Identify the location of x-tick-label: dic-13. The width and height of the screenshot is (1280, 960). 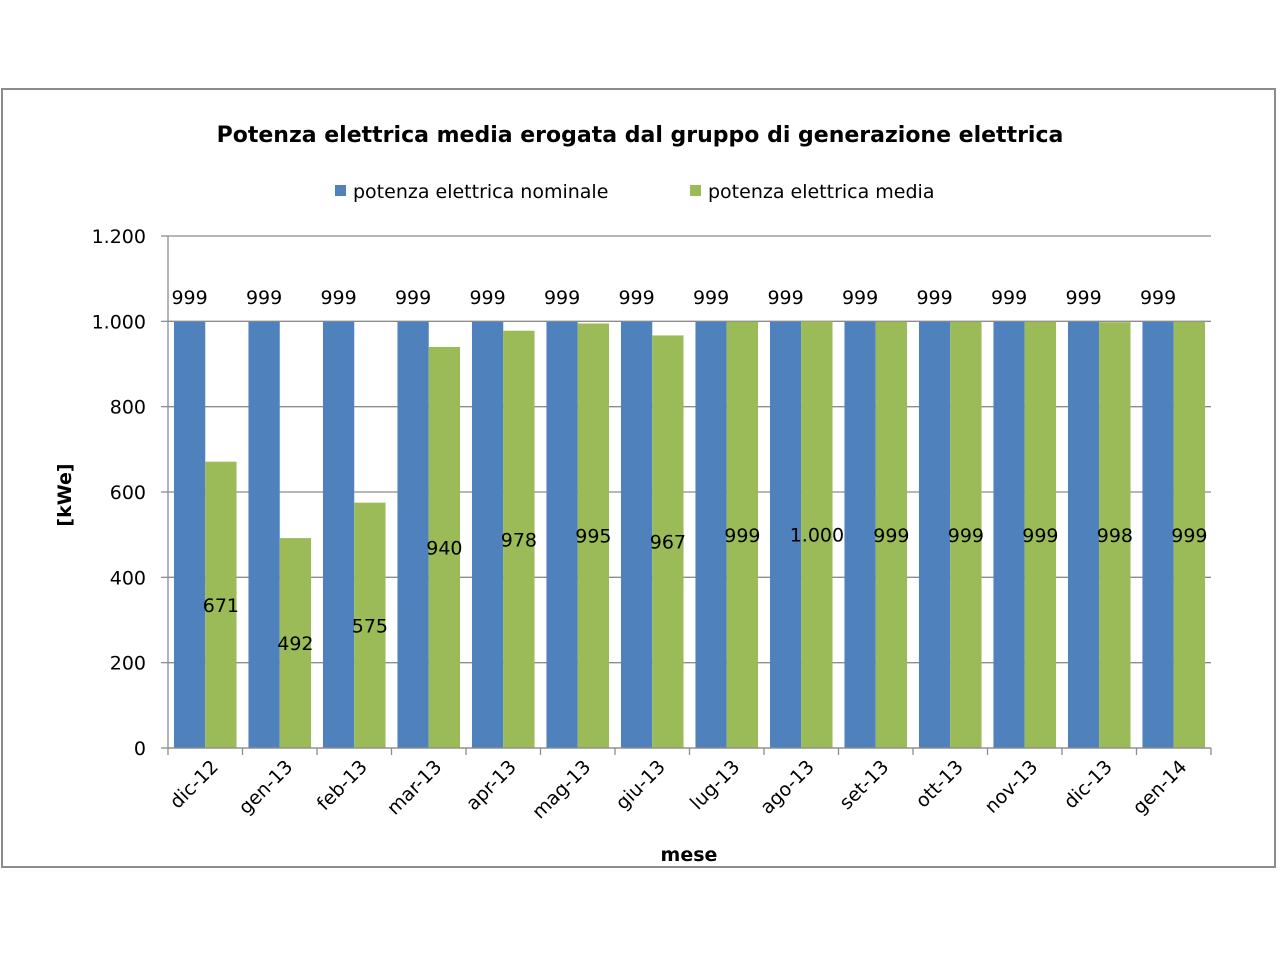
(1088, 784).